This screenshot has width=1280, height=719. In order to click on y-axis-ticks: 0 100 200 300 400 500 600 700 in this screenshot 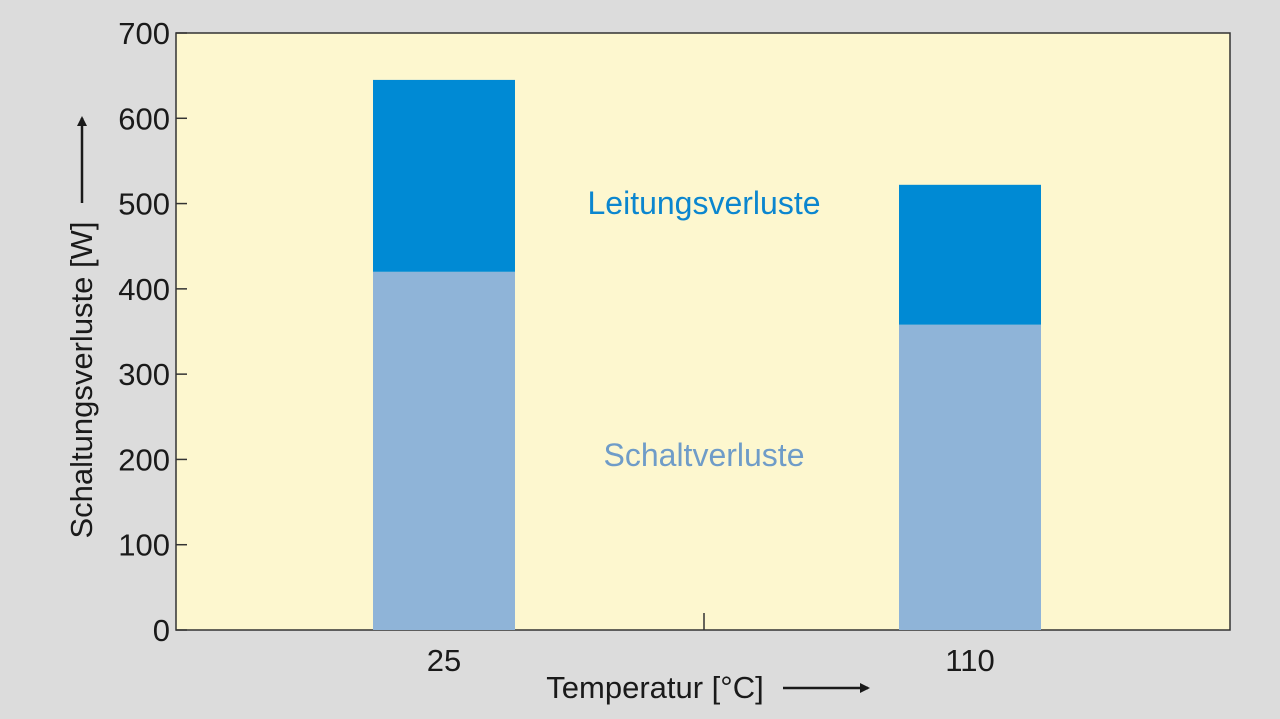, I will do `click(152, 332)`.